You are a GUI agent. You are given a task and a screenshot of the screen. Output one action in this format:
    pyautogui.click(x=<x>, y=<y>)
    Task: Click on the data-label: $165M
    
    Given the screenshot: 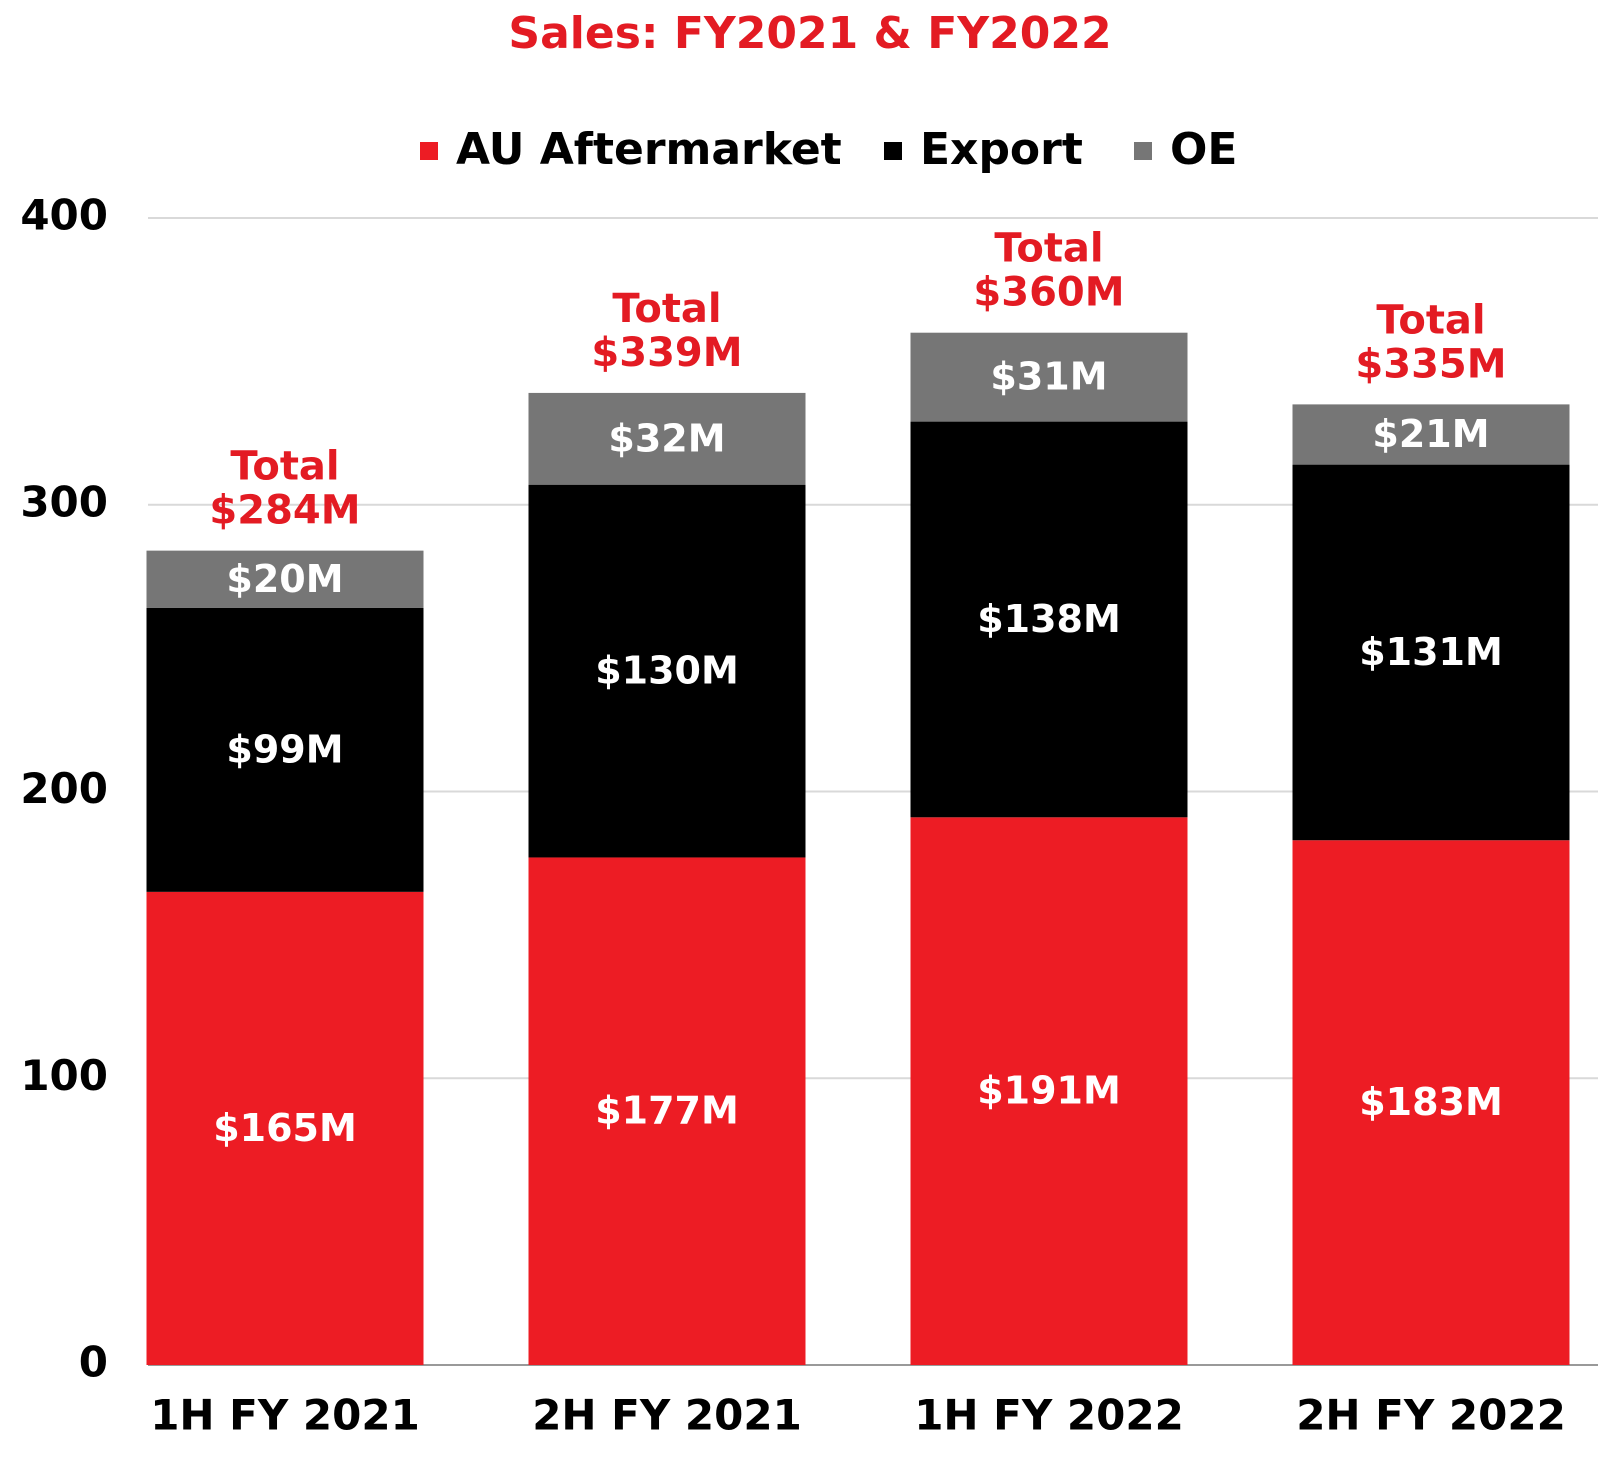 What is the action you would take?
    pyautogui.click(x=285, y=1128)
    